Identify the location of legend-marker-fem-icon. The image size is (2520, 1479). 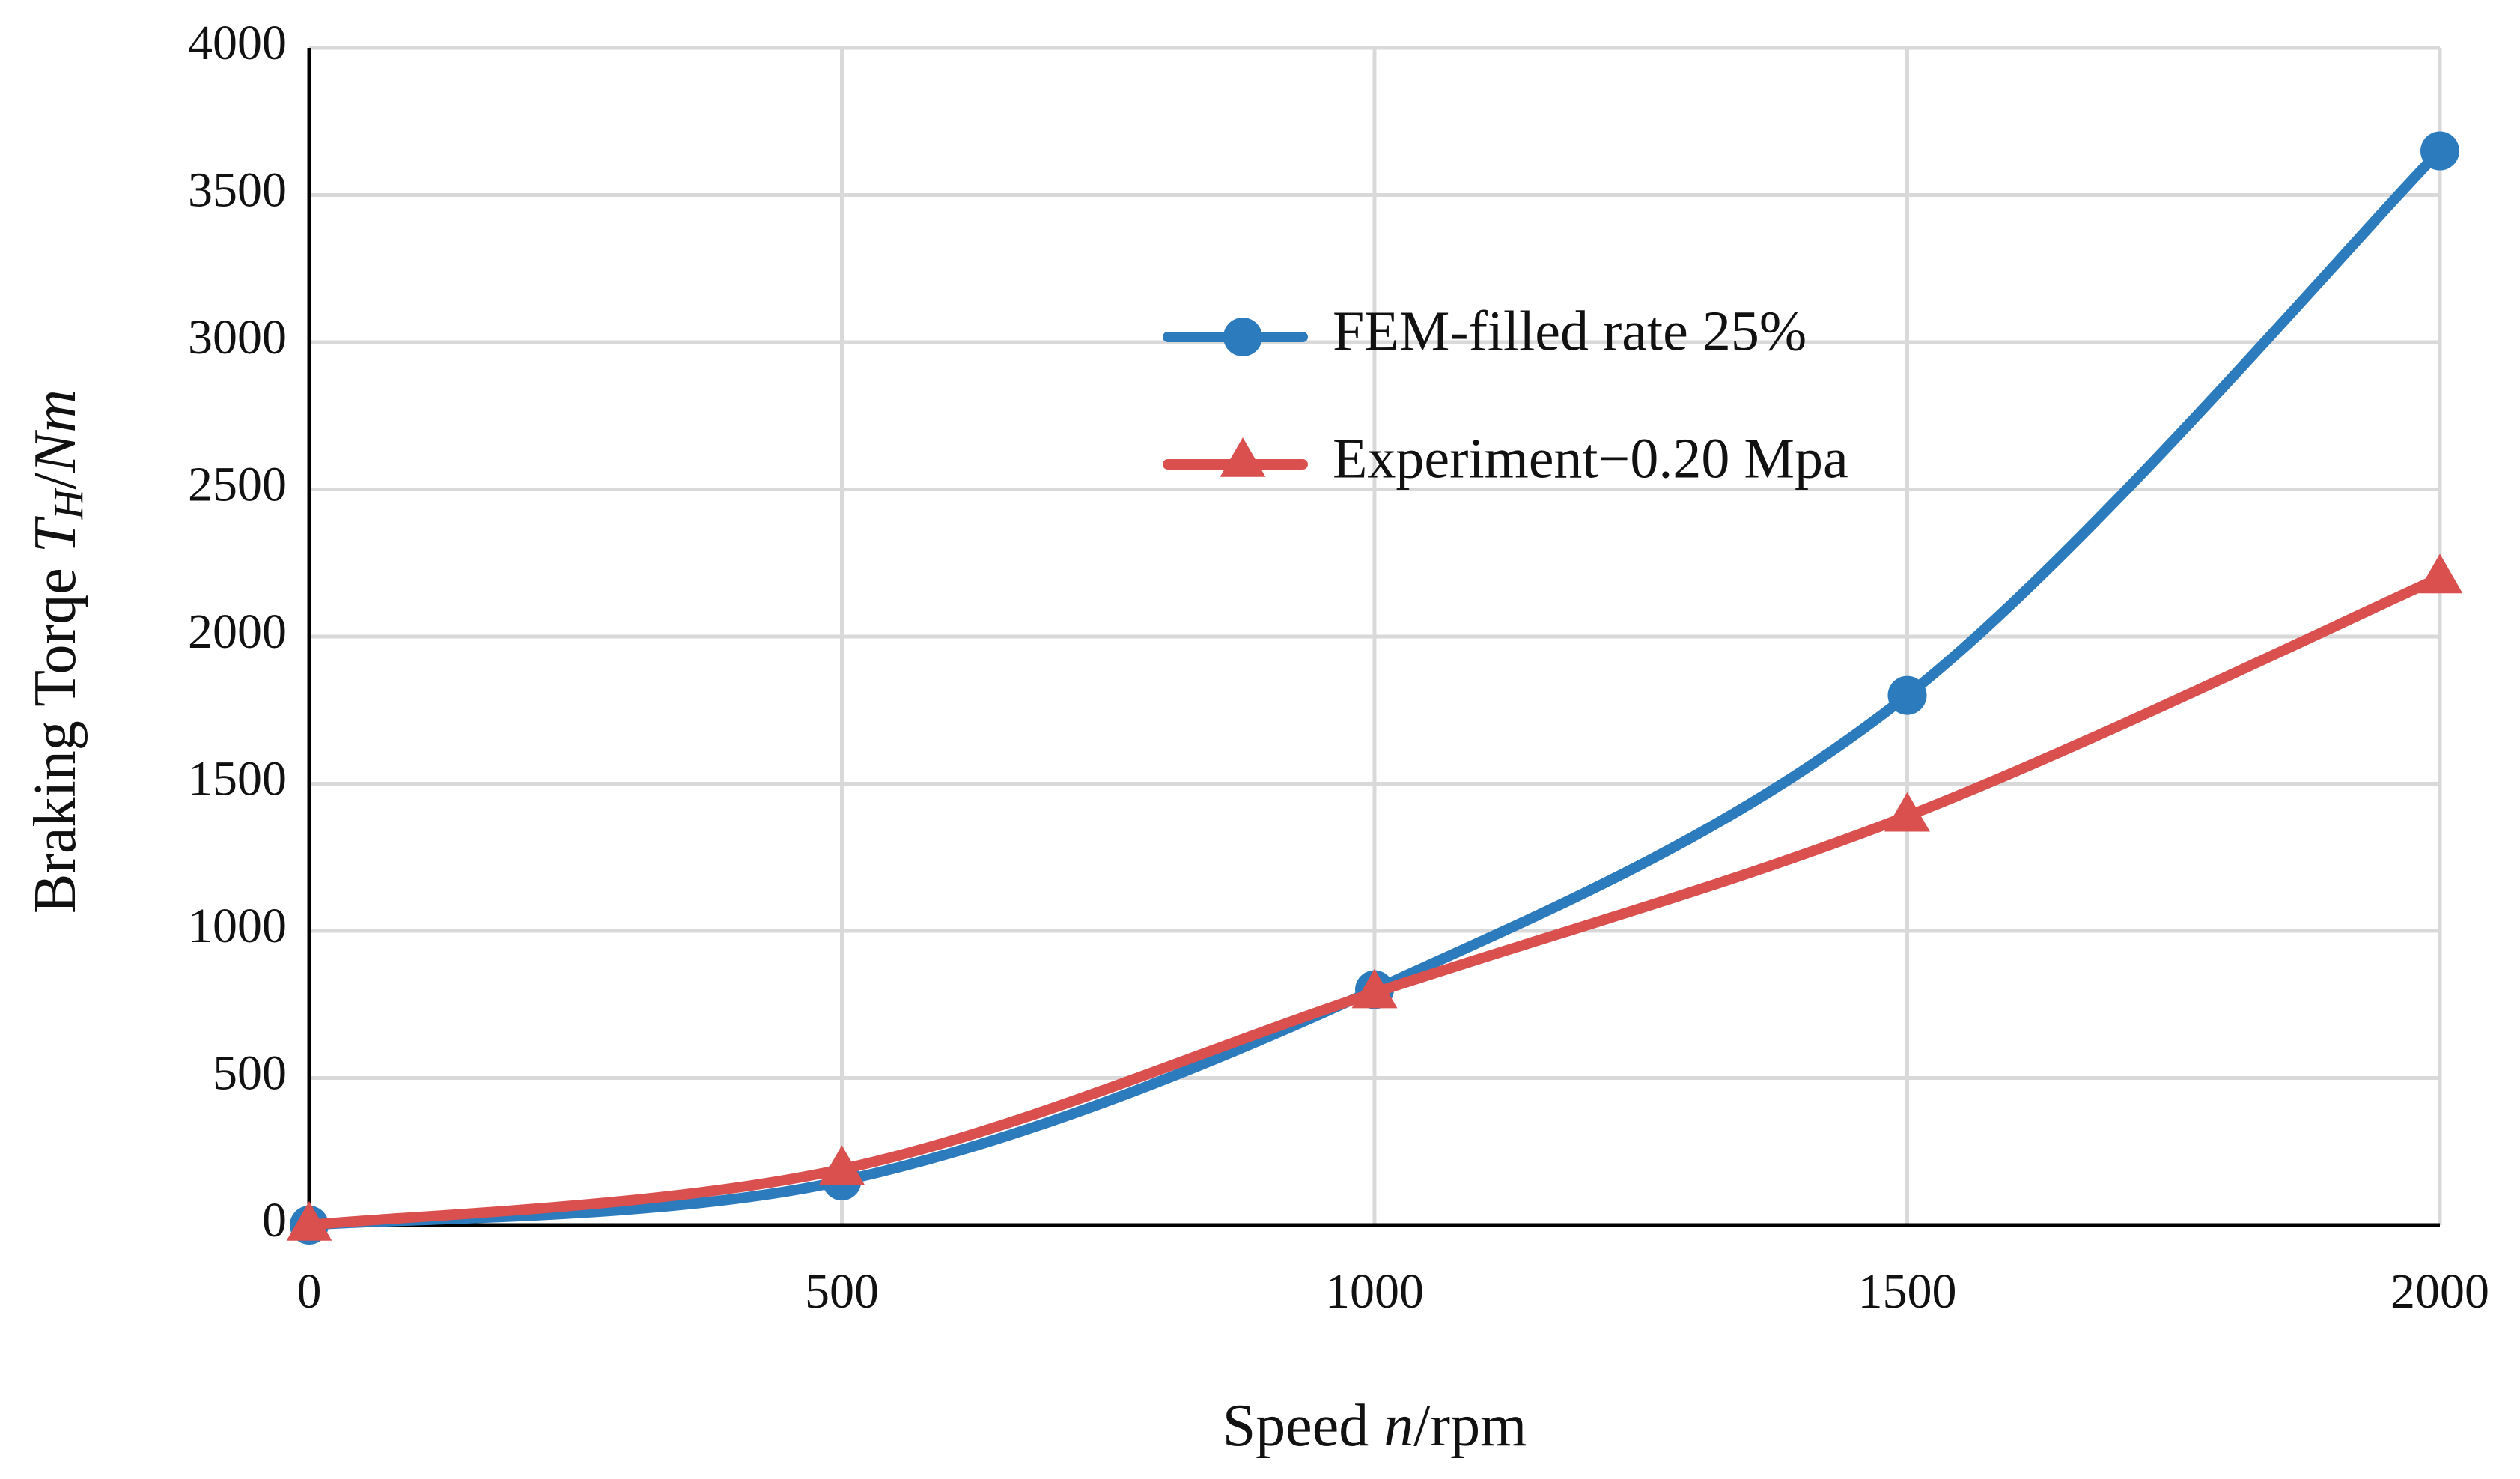
(1242, 337).